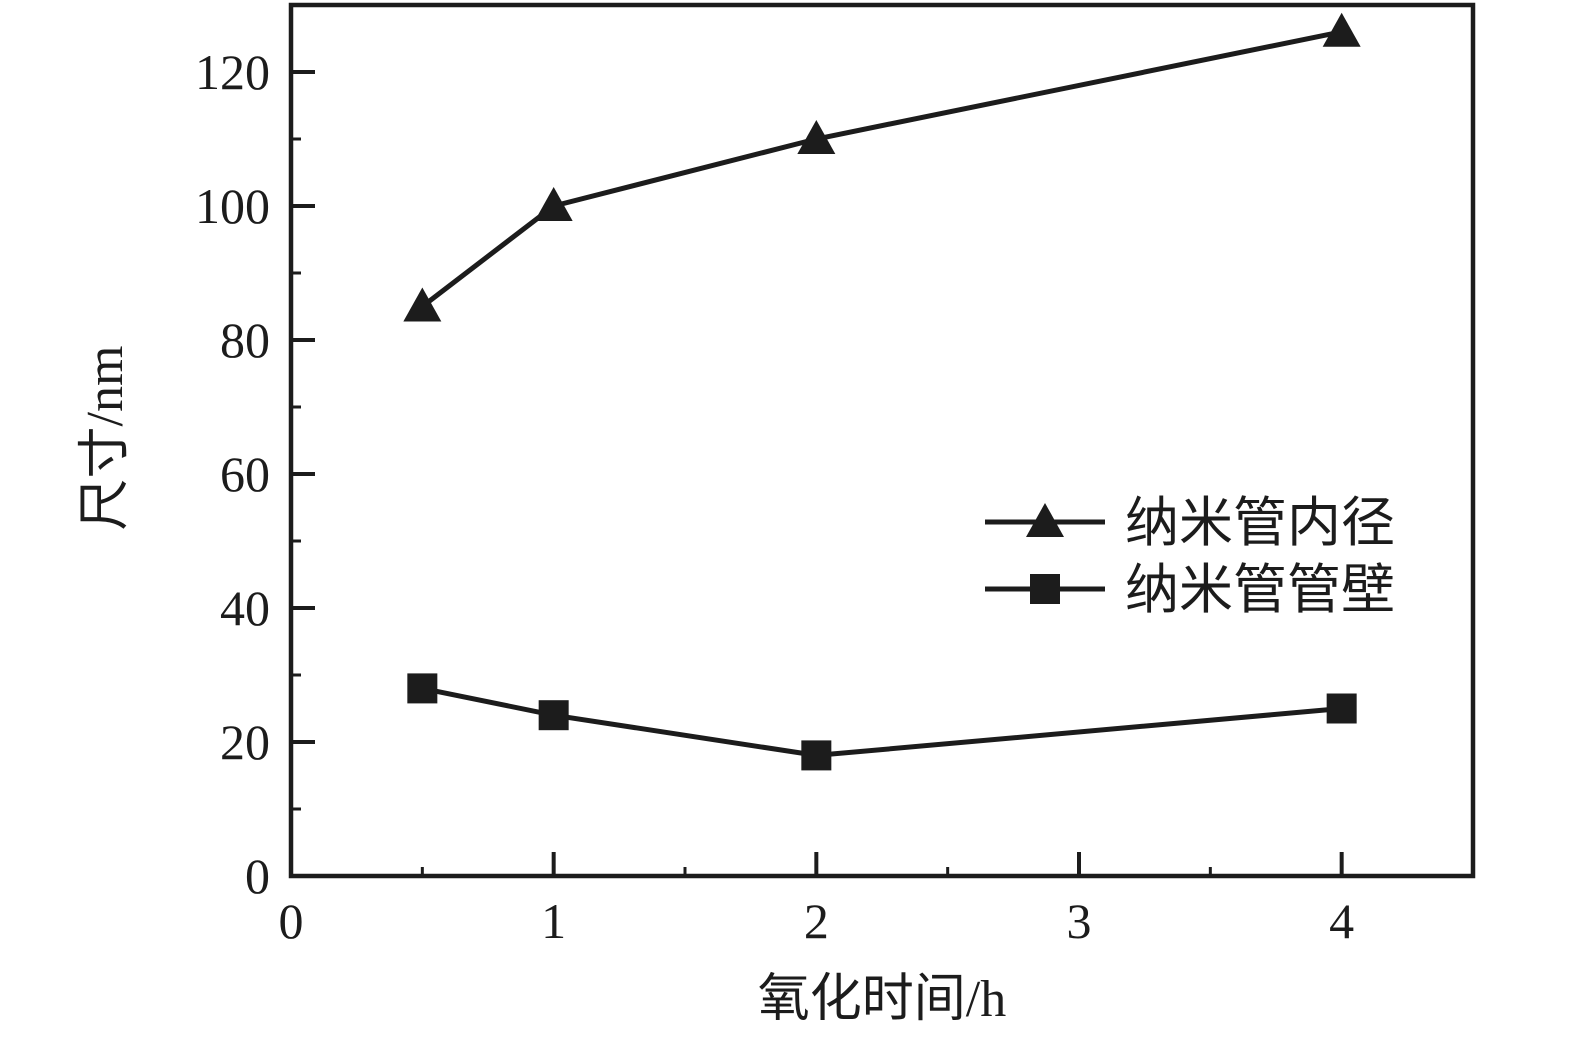 The height and width of the screenshot is (1046, 1575). What do you see at coordinates (1341, 921) in the screenshot?
I see `x-tick-label: 4` at bounding box center [1341, 921].